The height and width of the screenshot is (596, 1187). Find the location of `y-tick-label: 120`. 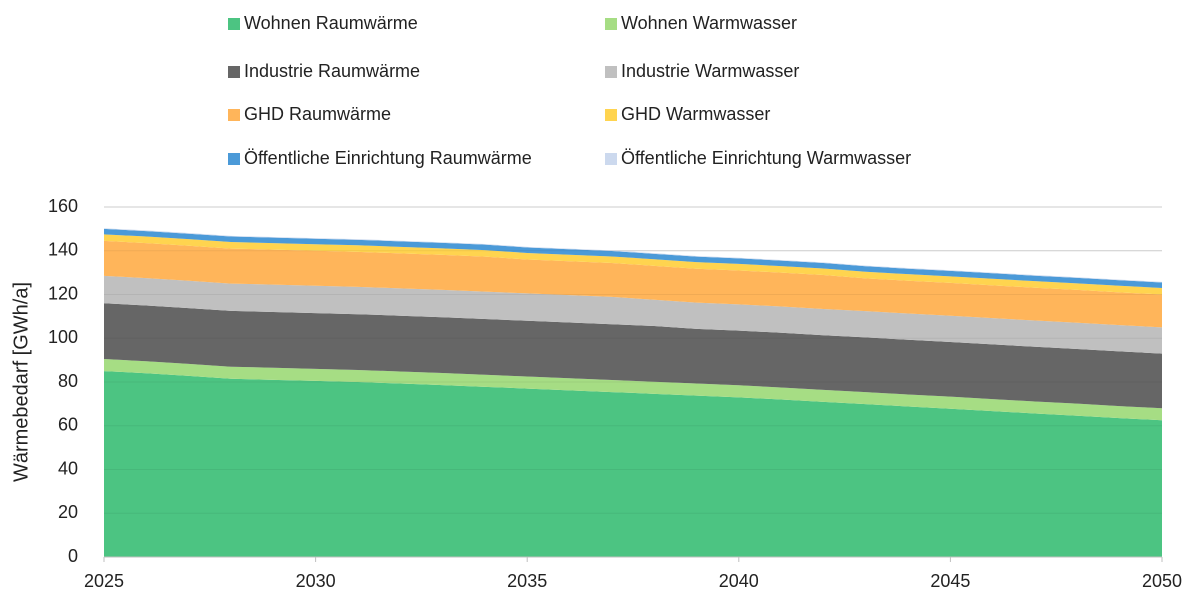

y-tick-label: 120 is located at coordinates (63, 293).